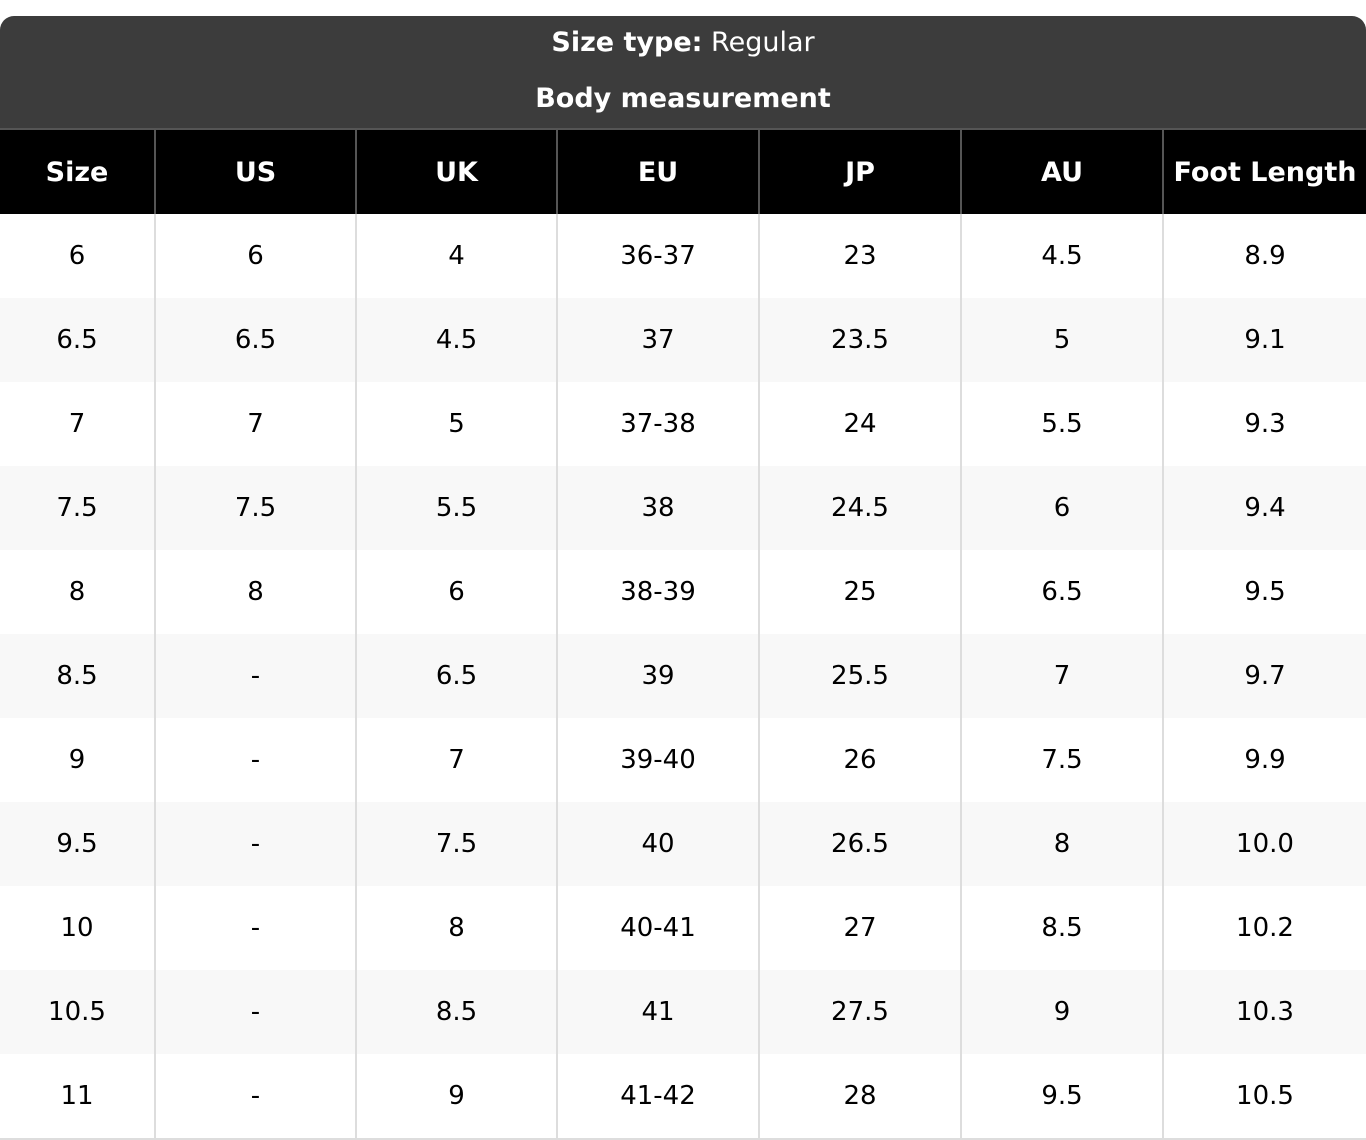 This screenshot has width=1366, height=1140. What do you see at coordinates (1264, 424) in the screenshot?
I see `table-cell: 9.3` at bounding box center [1264, 424].